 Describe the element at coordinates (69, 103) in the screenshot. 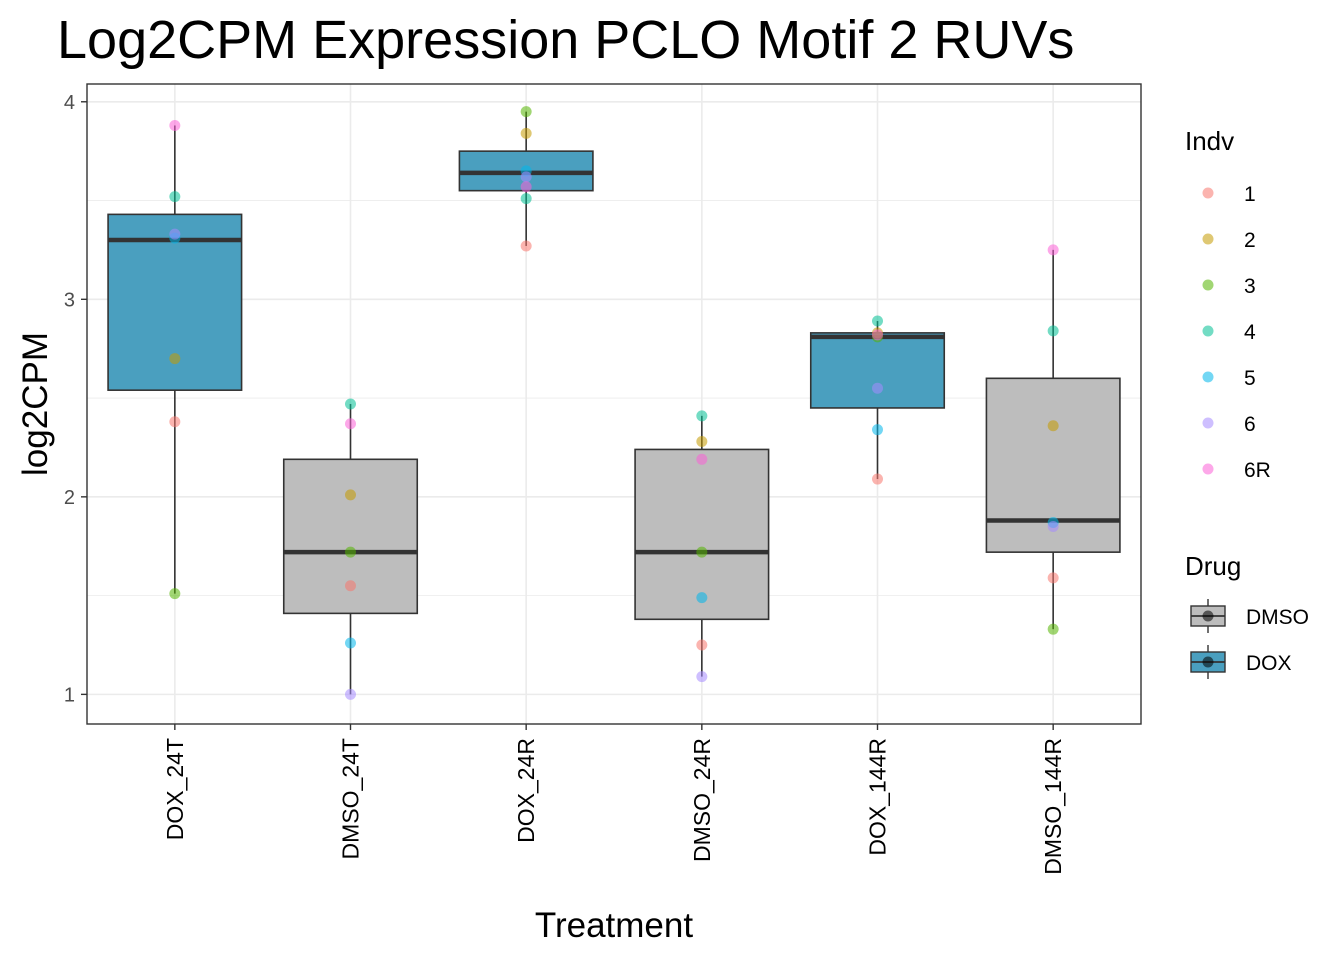

I see `y-tick-label: 4` at that location.